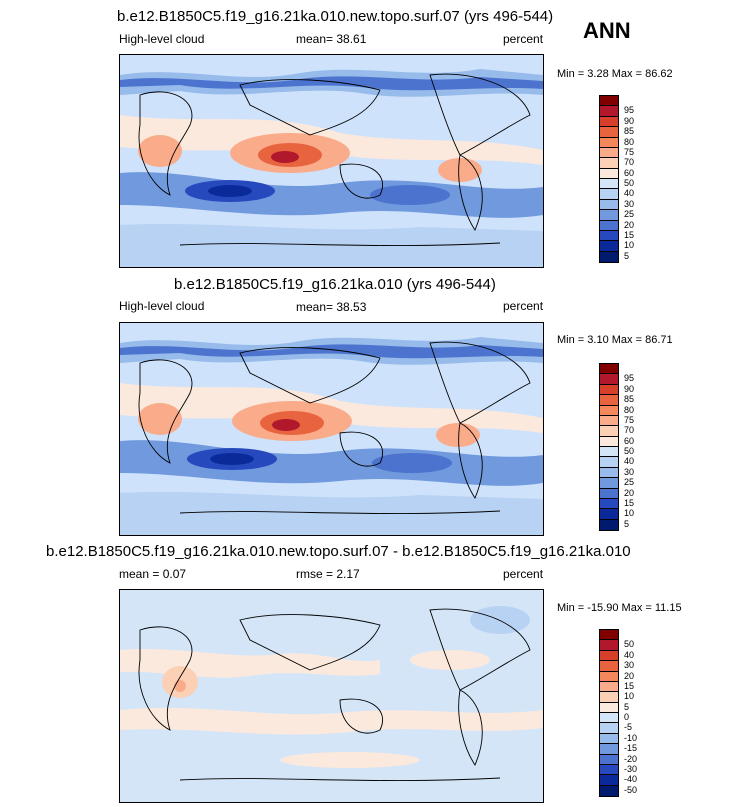  What do you see at coordinates (627, 340) in the screenshot?
I see `panel2-max-label: Max =` at bounding box center [627, 340].